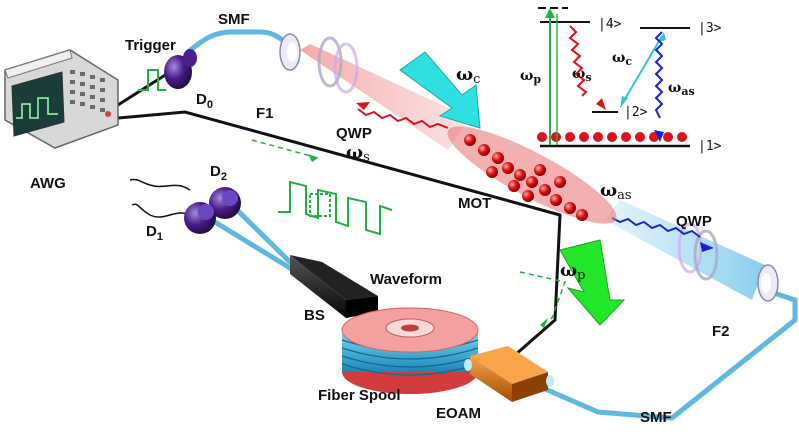  What do you see at coordinates (410, 350) in the screenshot?
I see `fiber-spool` at bounding box center [410, 350].